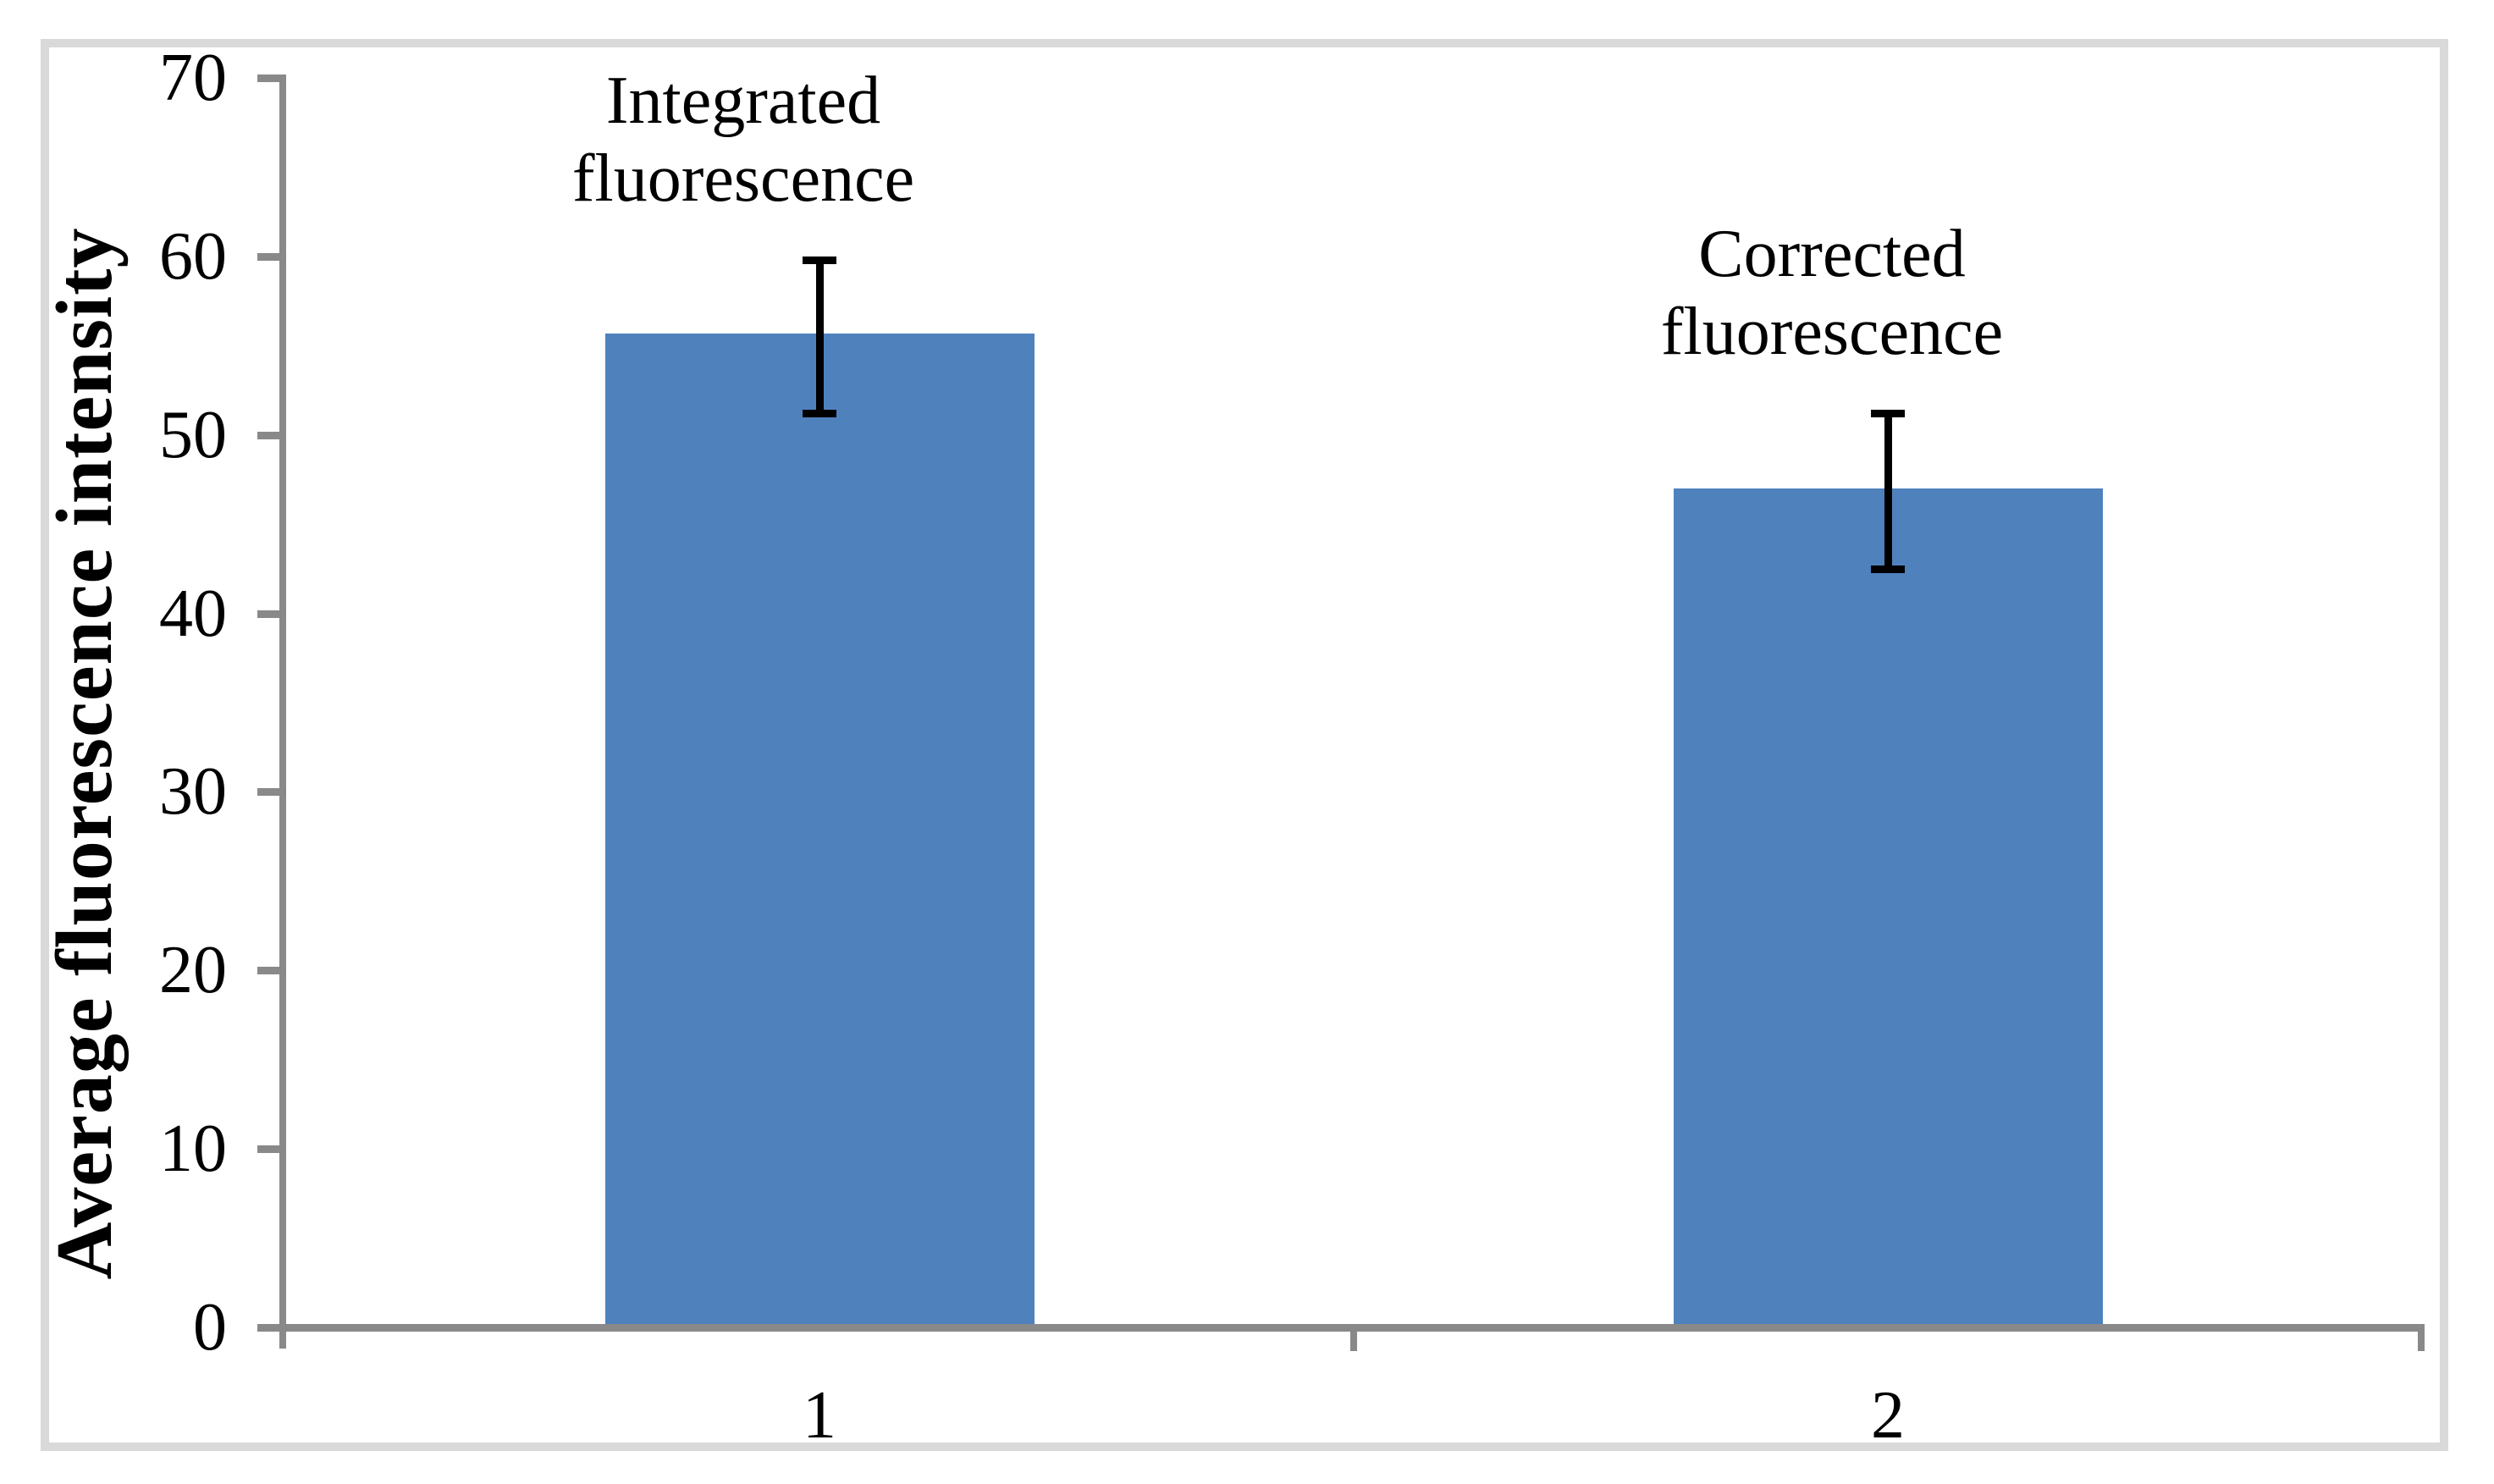  I want to click on bar-data-label: Corrected fluorescence, so click(1832, 293).